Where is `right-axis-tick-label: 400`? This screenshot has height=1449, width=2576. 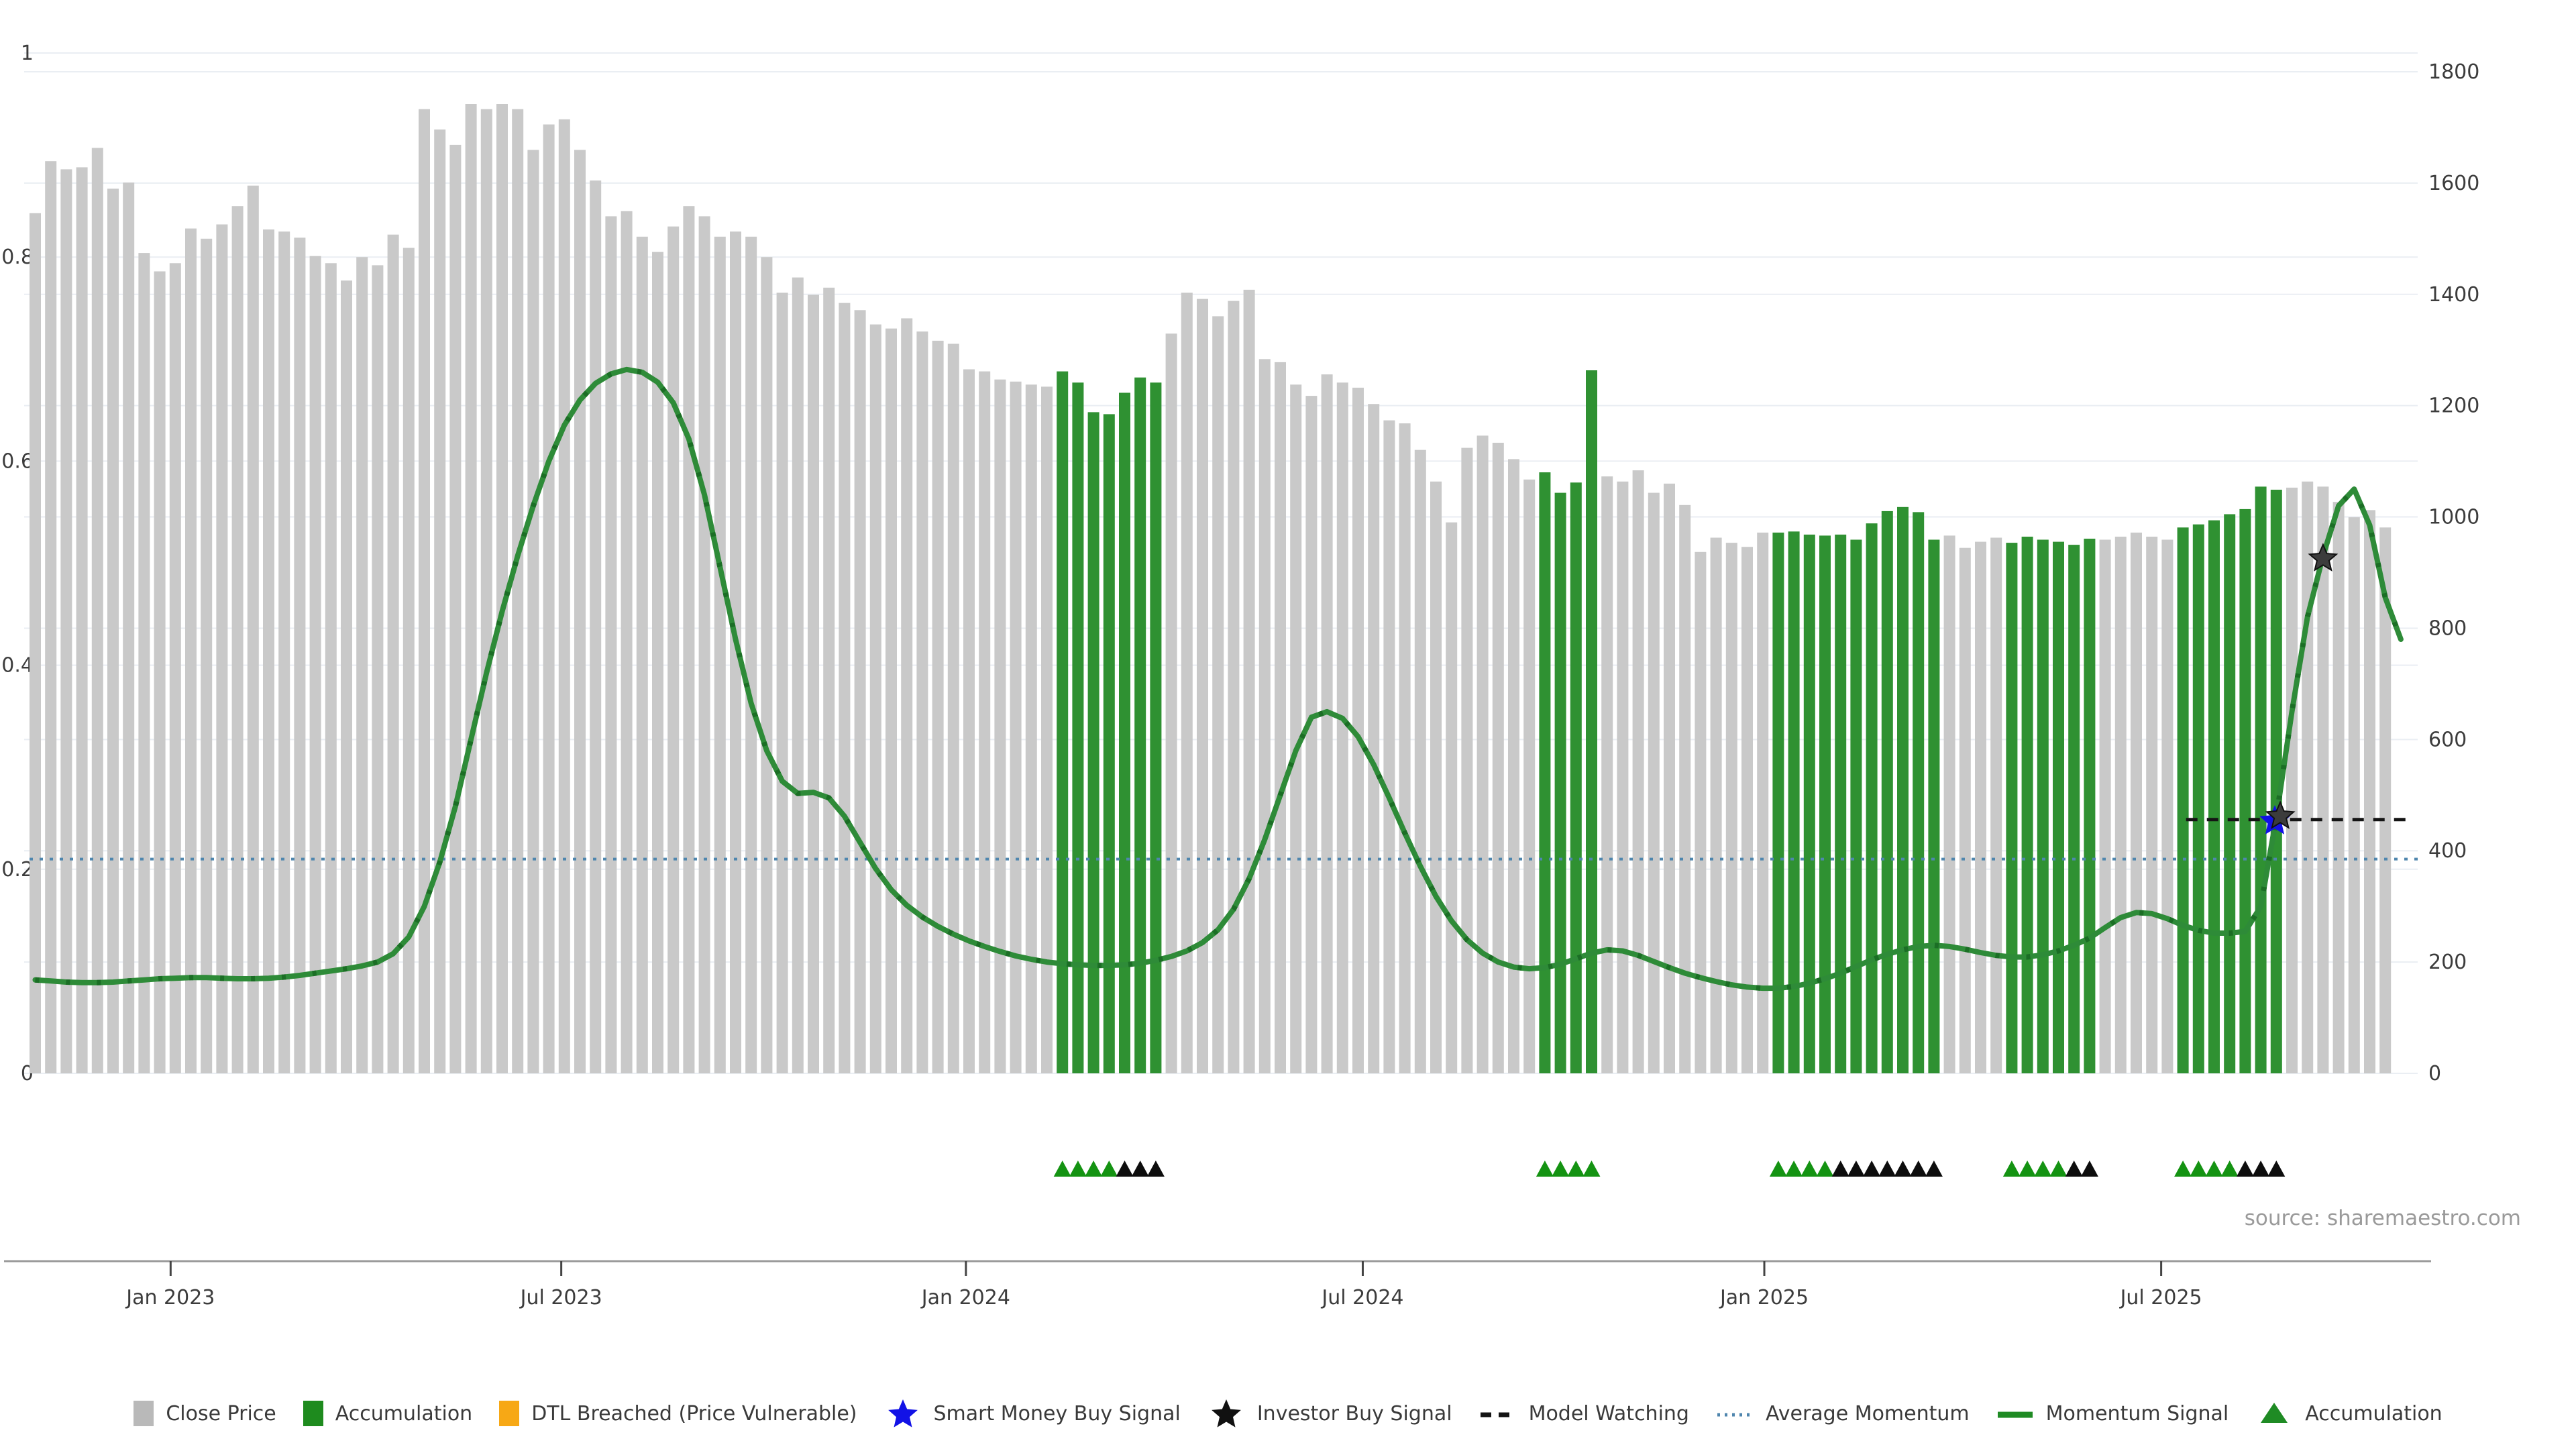 right-axis-tick-label: 400 is located at coordinates (2447, 851).